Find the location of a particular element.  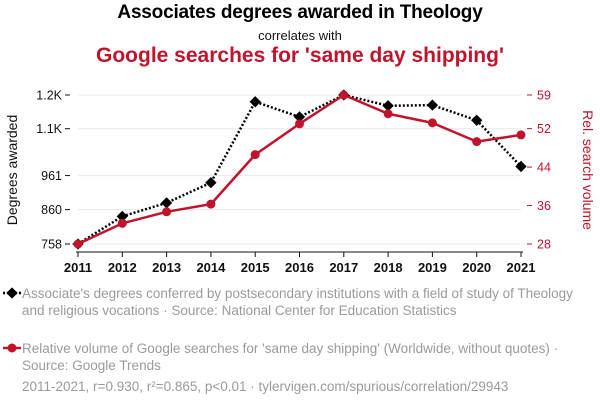

chart-title-secondary: Google searches for 'same day shipping' is located at coordinates (300, 55).